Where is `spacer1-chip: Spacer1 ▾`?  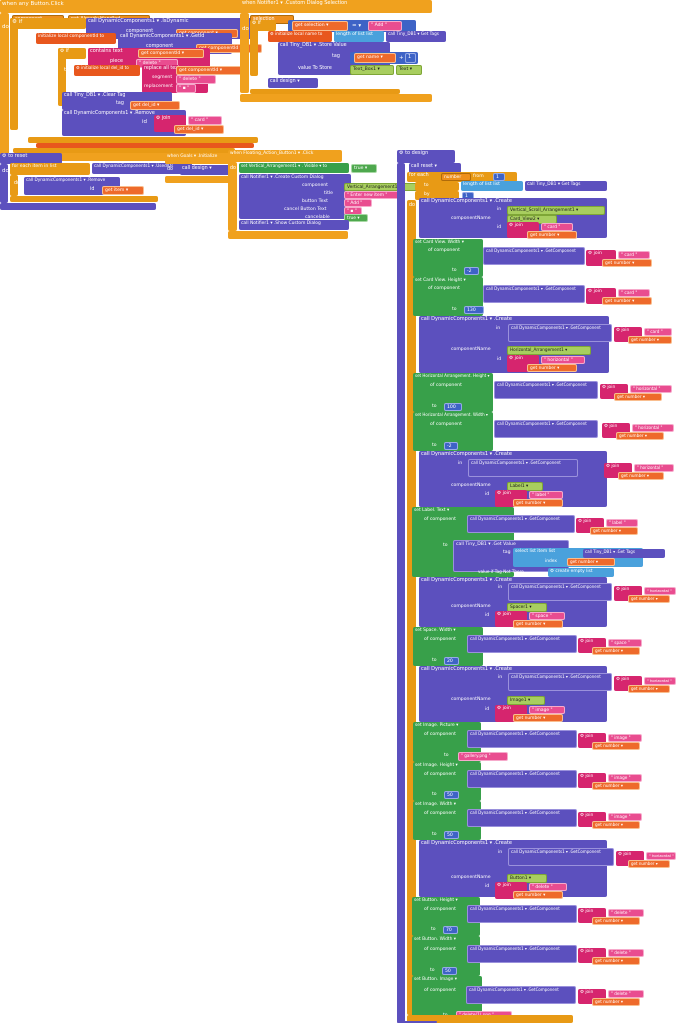 spacer1-chip: Spacer1 ▾ is located at coordinates (527, 607).